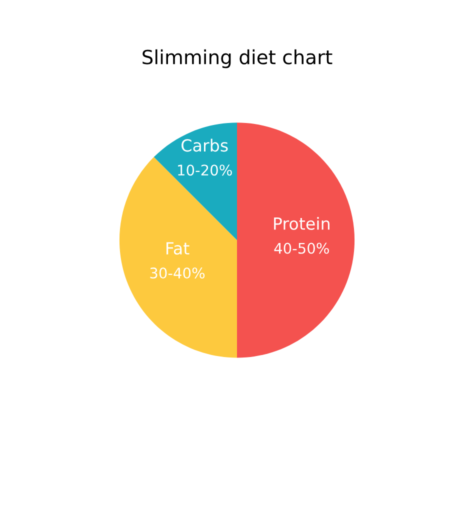 The image size is (474, 511). What do you see at coordinates (301, 248) in the screenshot?
I see `text: 40-50%` at bounding box center [301, 248].